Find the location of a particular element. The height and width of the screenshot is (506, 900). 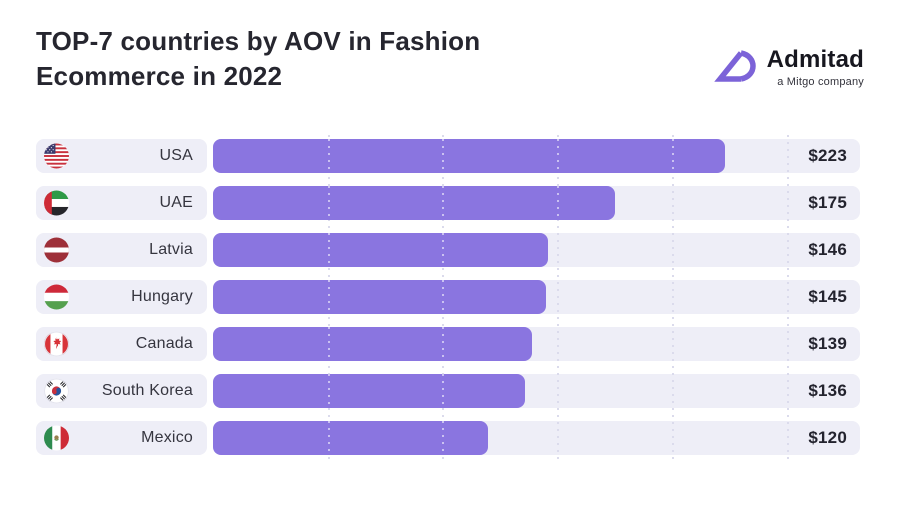

country-row: UAE $175 is located at coordinates (448, 203).